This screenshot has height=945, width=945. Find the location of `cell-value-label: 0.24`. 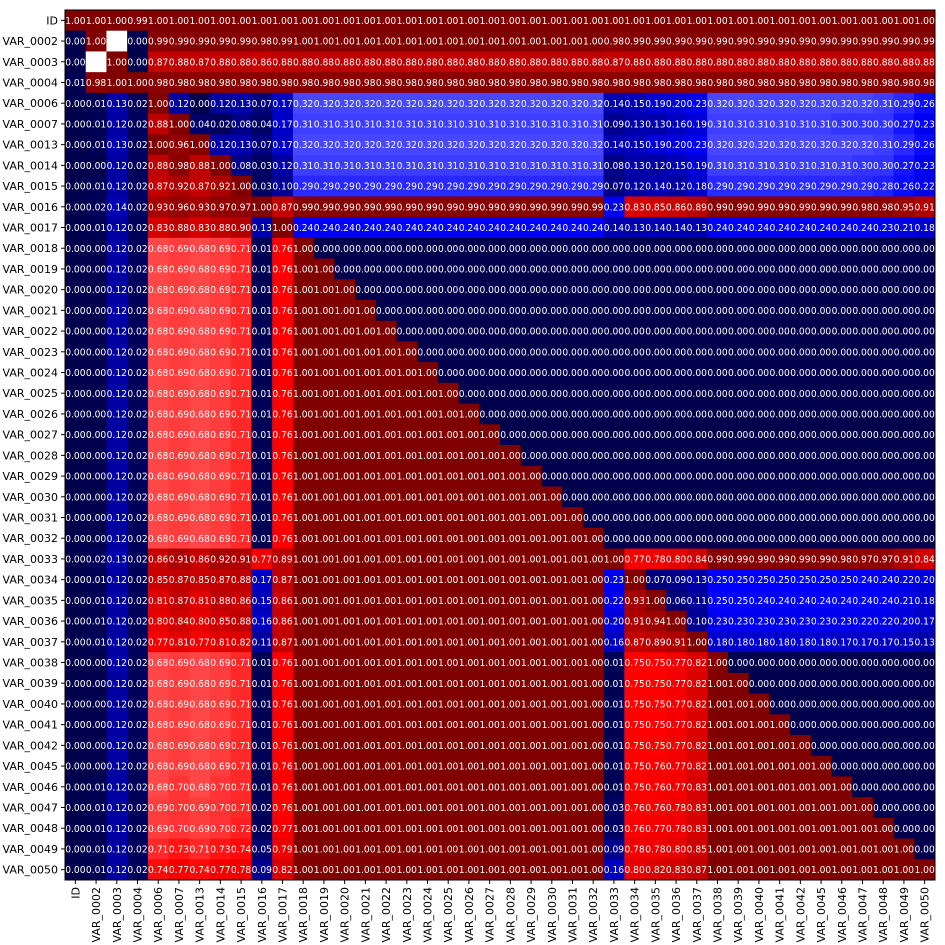

cell-value-label: 0.24 is located at coordinates (759, 601).